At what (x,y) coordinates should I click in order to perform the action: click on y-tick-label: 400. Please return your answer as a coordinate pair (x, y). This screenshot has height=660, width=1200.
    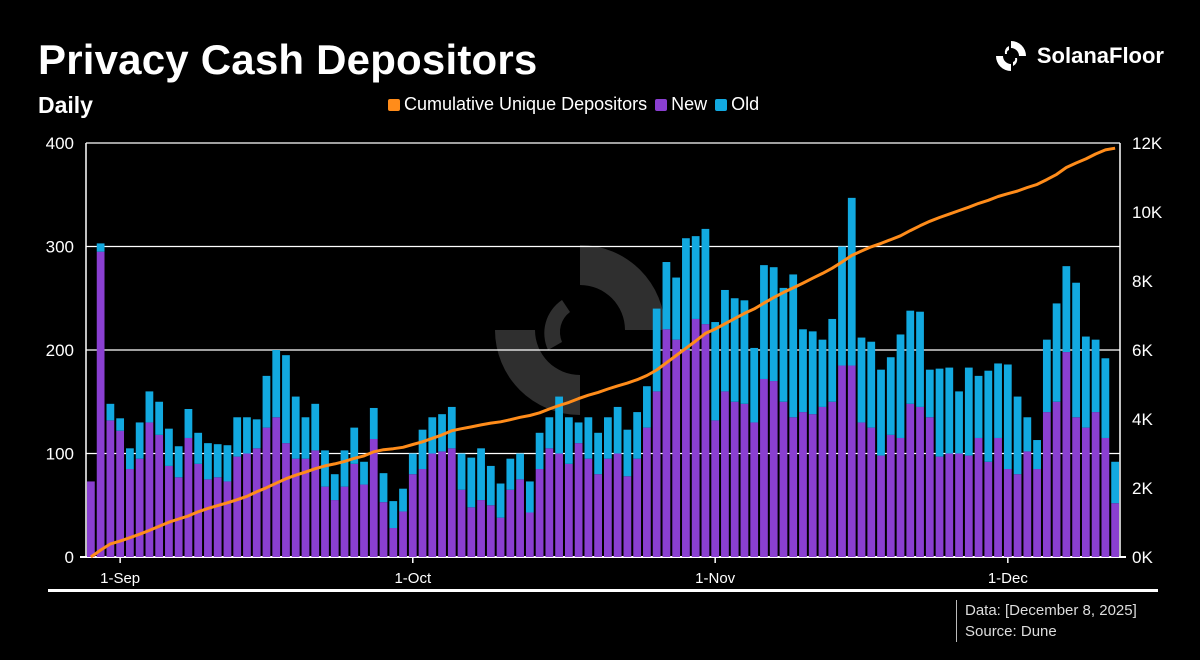
    Looking at the image, I should click on (60, 143).